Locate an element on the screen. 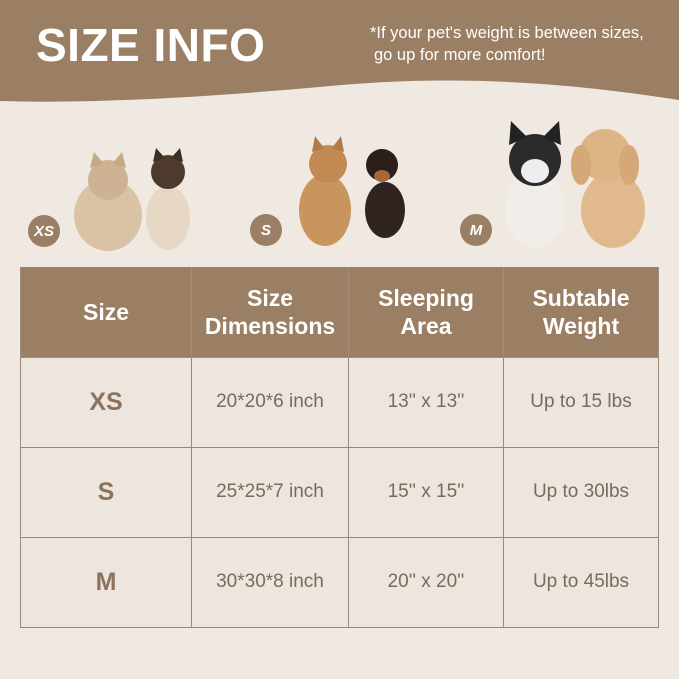 The height and width of the screenshot is (679, 679). header-weight: Subtable Weight is located at coordinates (581, 312).